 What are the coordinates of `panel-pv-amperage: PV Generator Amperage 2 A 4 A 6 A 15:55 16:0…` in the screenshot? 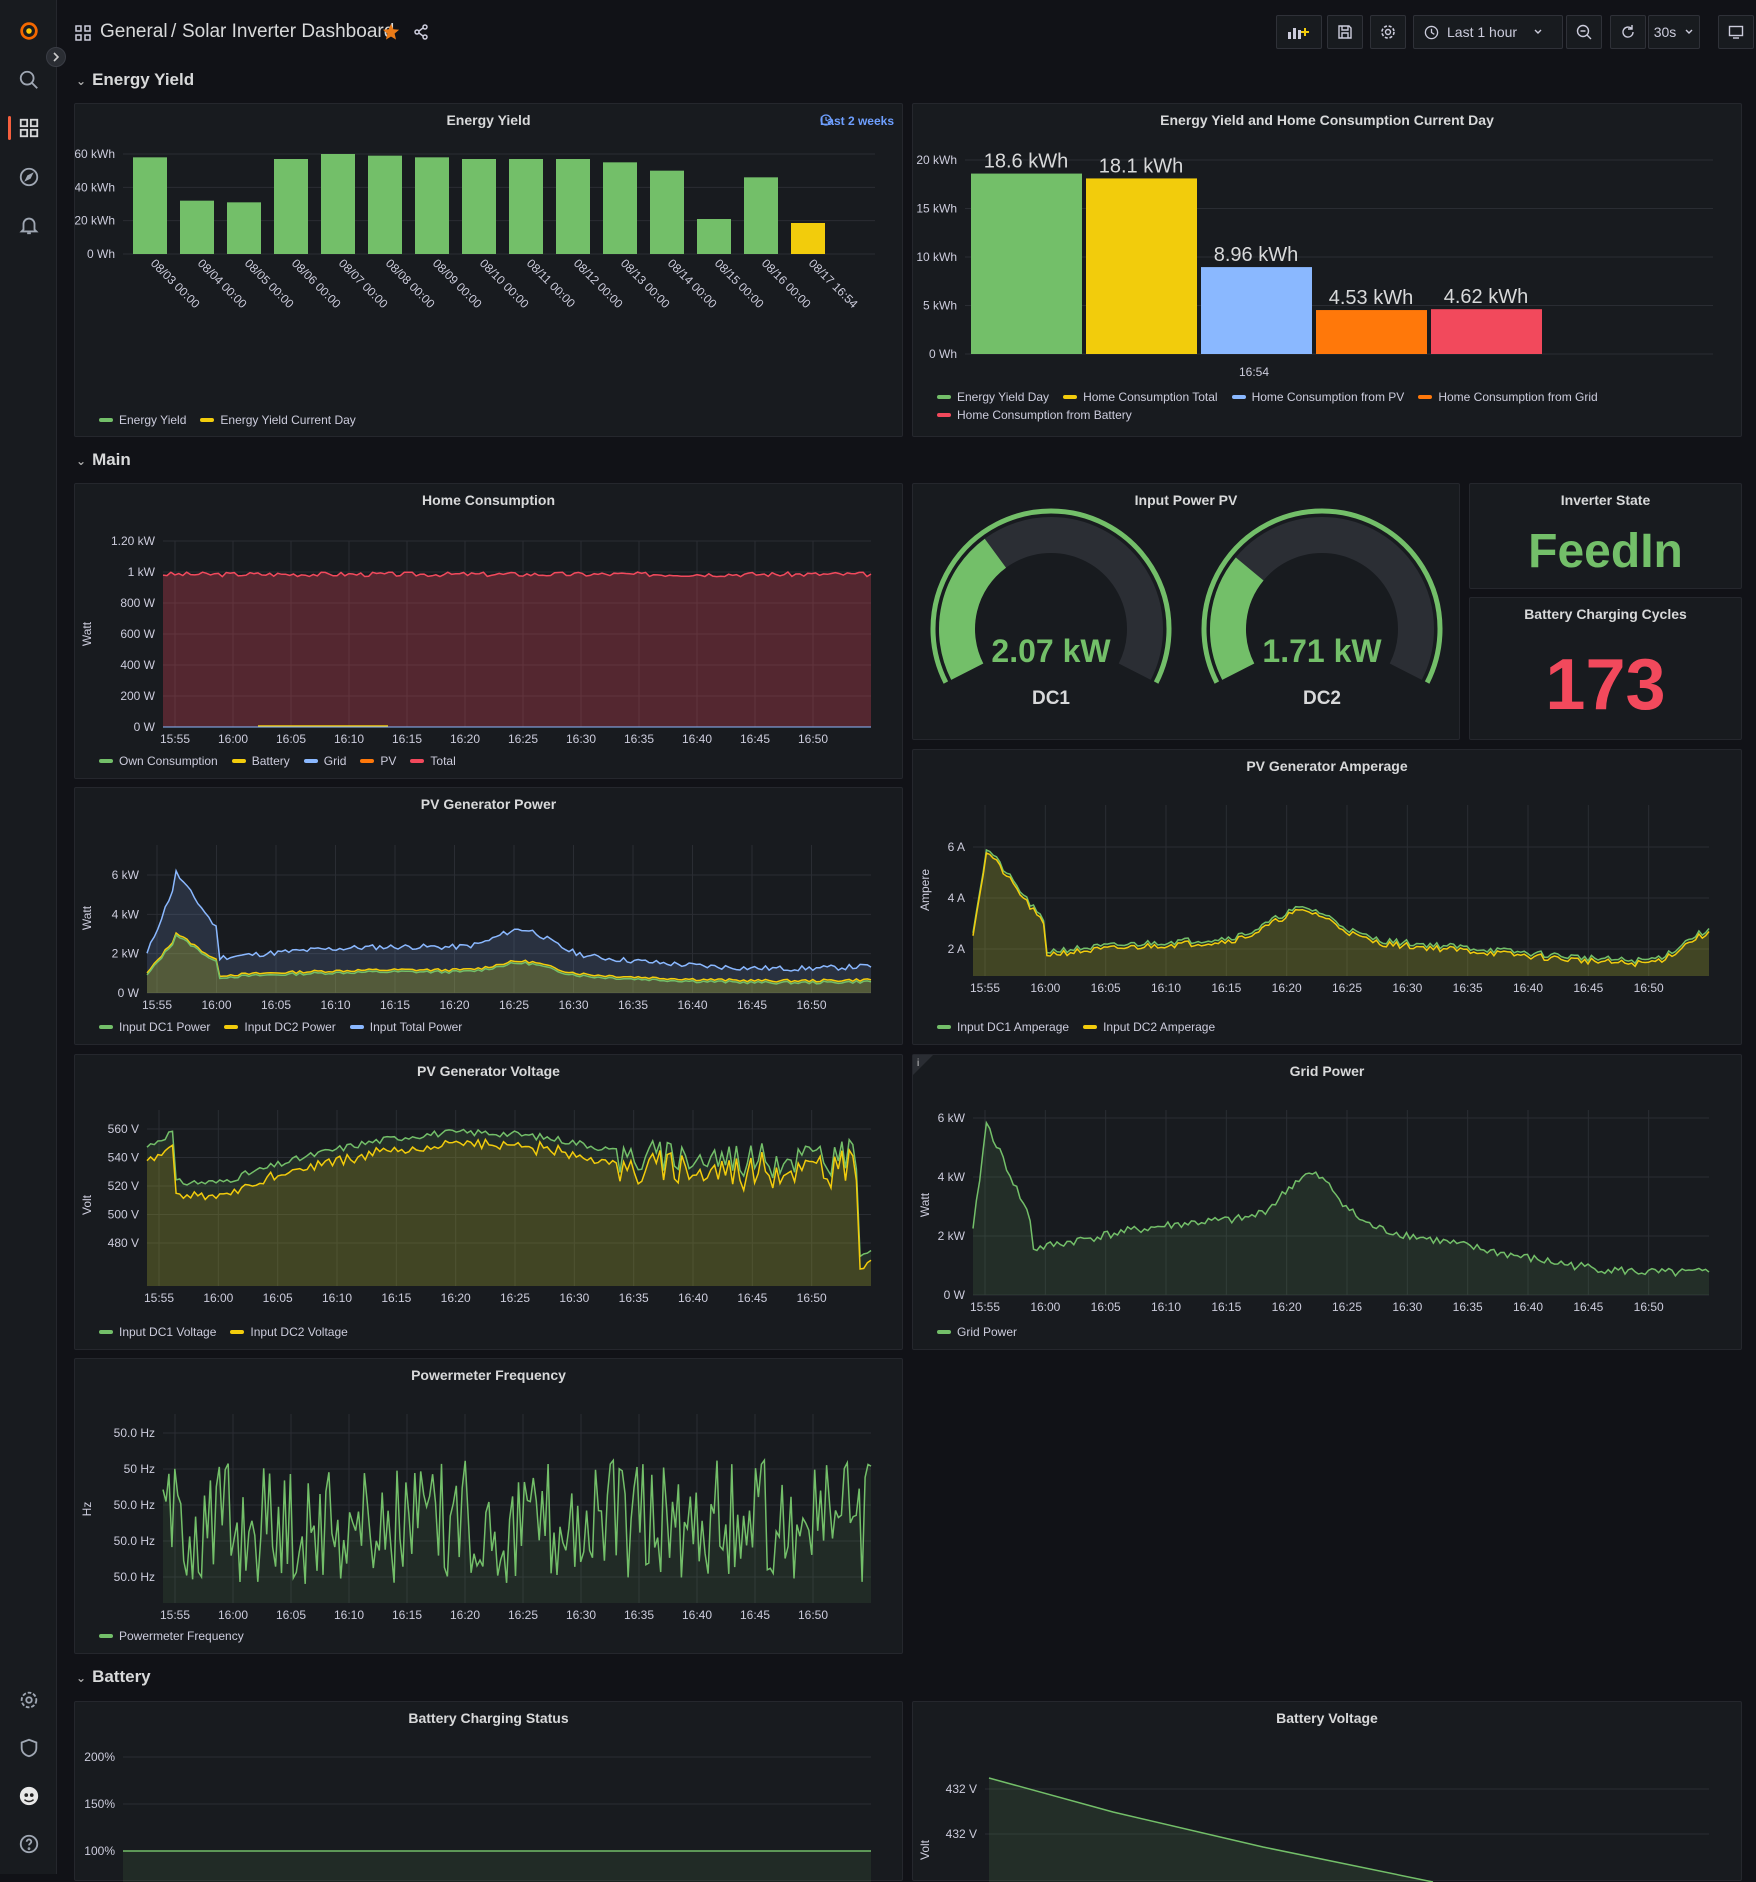 It's located at (1327, 897).